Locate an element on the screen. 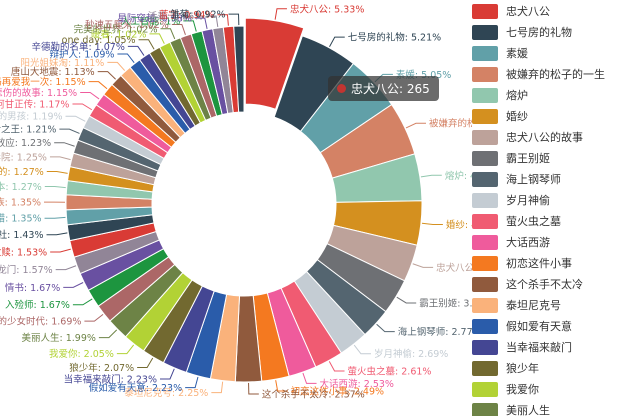 The height and width of the screenshot is (416, 640). legend-label: 岁月神偷 is located at coordinates (528, 200).